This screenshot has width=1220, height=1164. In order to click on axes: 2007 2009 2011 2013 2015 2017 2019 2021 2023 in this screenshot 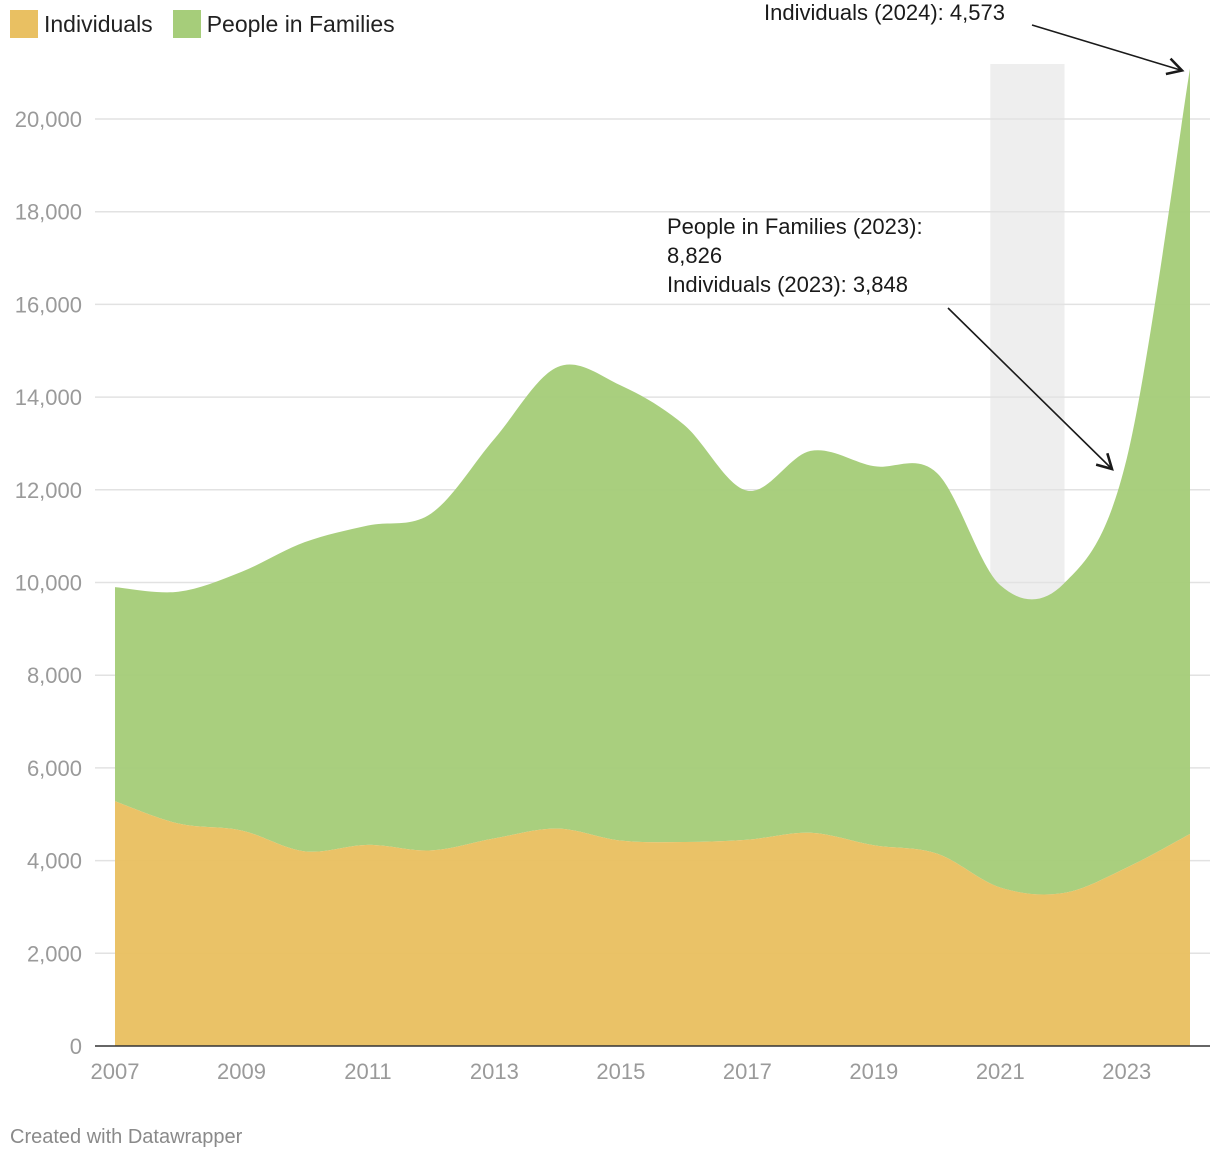, I will do `click(650, 1064)`.